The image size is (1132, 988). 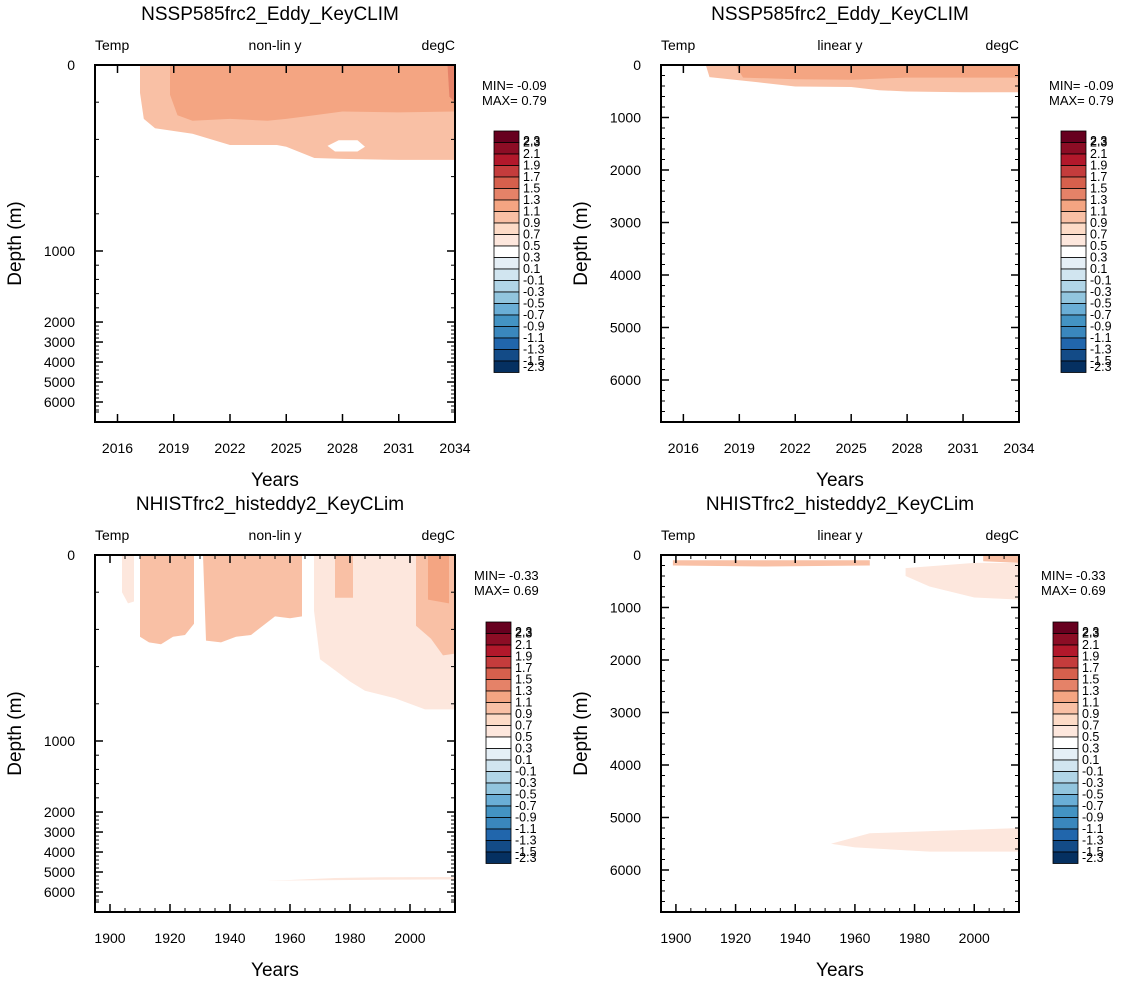 I want to click on colorbar-label: -0.3, so click(x=1101, y=292).